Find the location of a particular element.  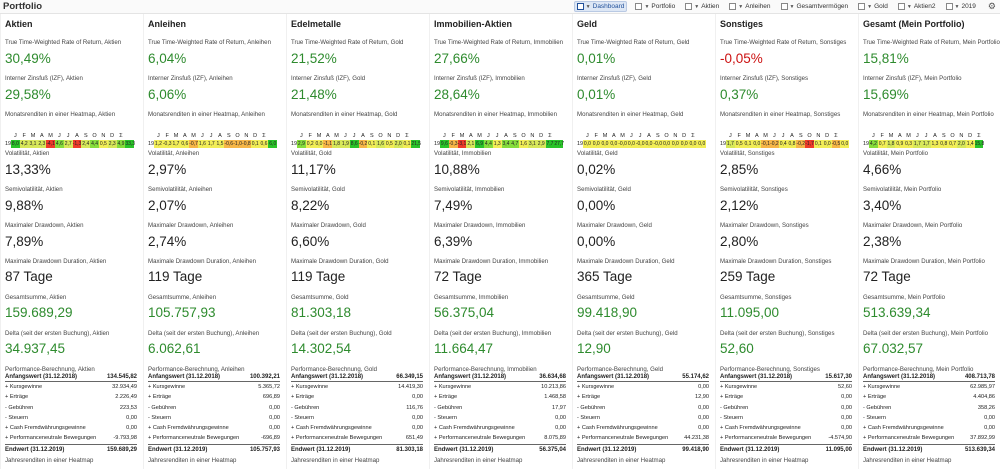

heatmap-cell: -4,1 is located at coordinates (50, 144).